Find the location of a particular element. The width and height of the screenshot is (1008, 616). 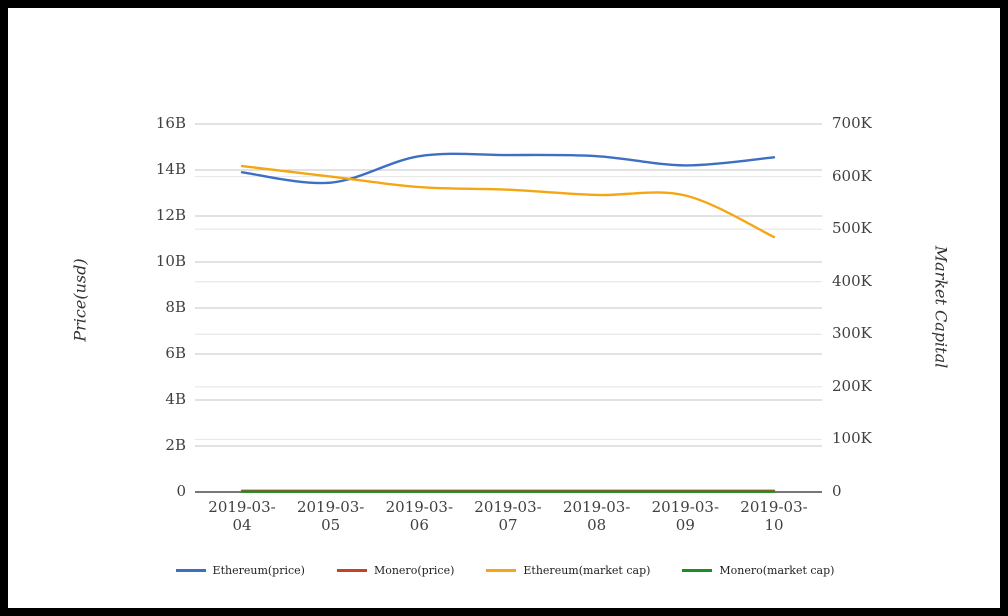

legend-label: Ethereum(price) is located at coordinates (258, 570).